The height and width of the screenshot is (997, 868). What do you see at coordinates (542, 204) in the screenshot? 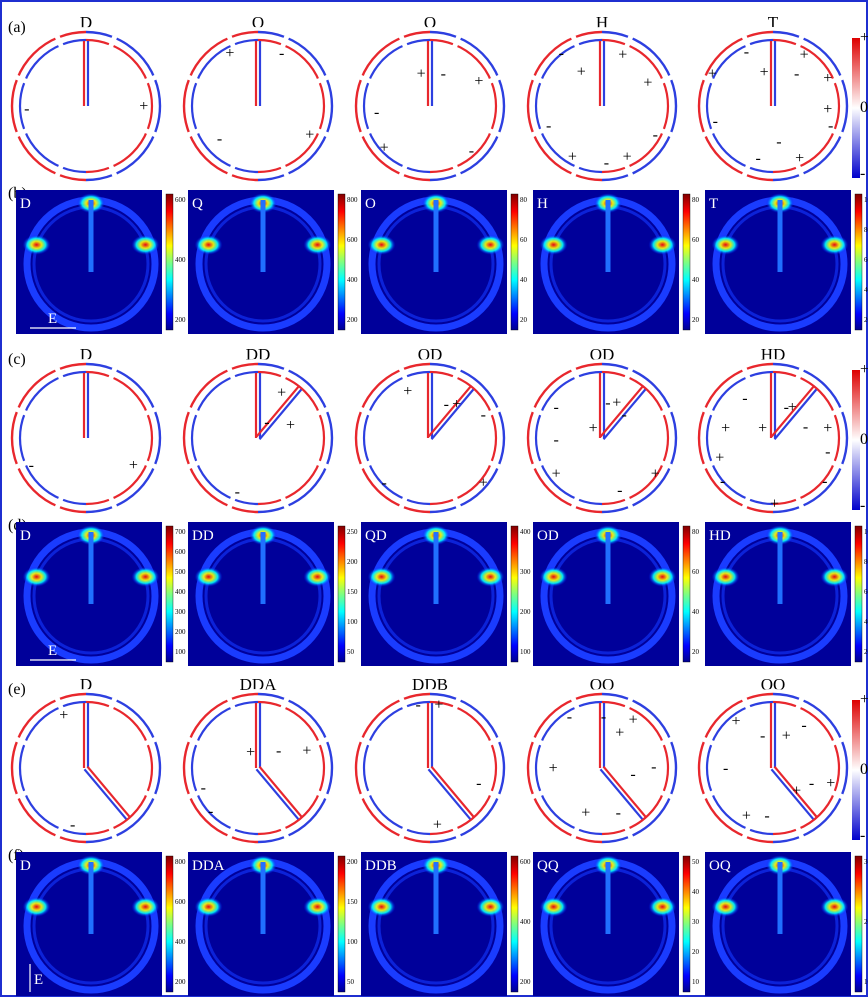
I see `map-title: H` at bounding box center [542, 204].